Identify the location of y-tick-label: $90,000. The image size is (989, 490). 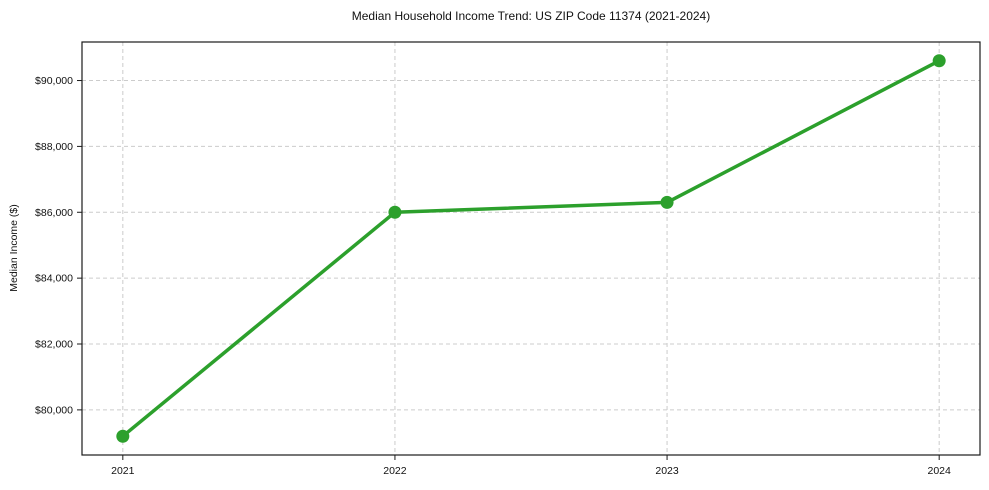
(54, 81).